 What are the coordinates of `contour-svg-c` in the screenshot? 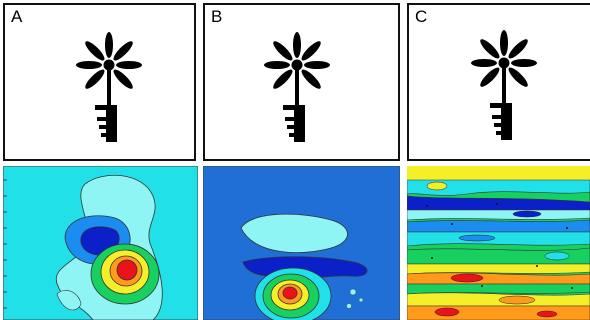 It's located at (498, 243).